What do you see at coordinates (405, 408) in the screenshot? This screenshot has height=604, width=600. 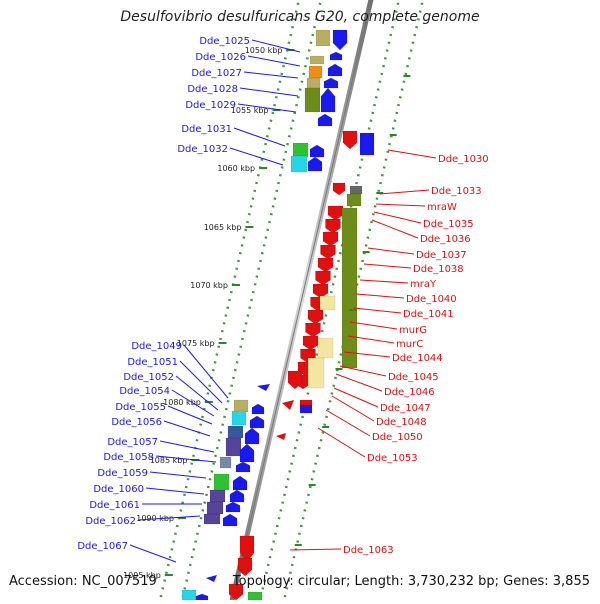 I see `gene-label-dde_1047: Dde_1047` at bounding box center [405, 408].